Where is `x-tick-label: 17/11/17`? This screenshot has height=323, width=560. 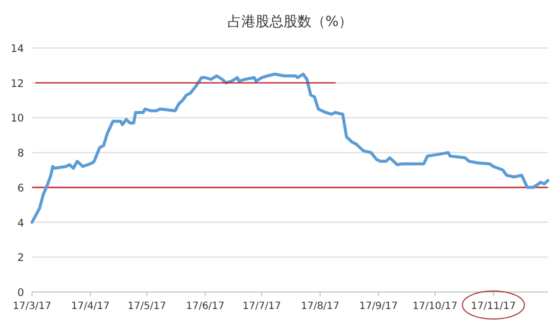 x-tick-label: 17/11/17 is located at coordinates (493, 306).